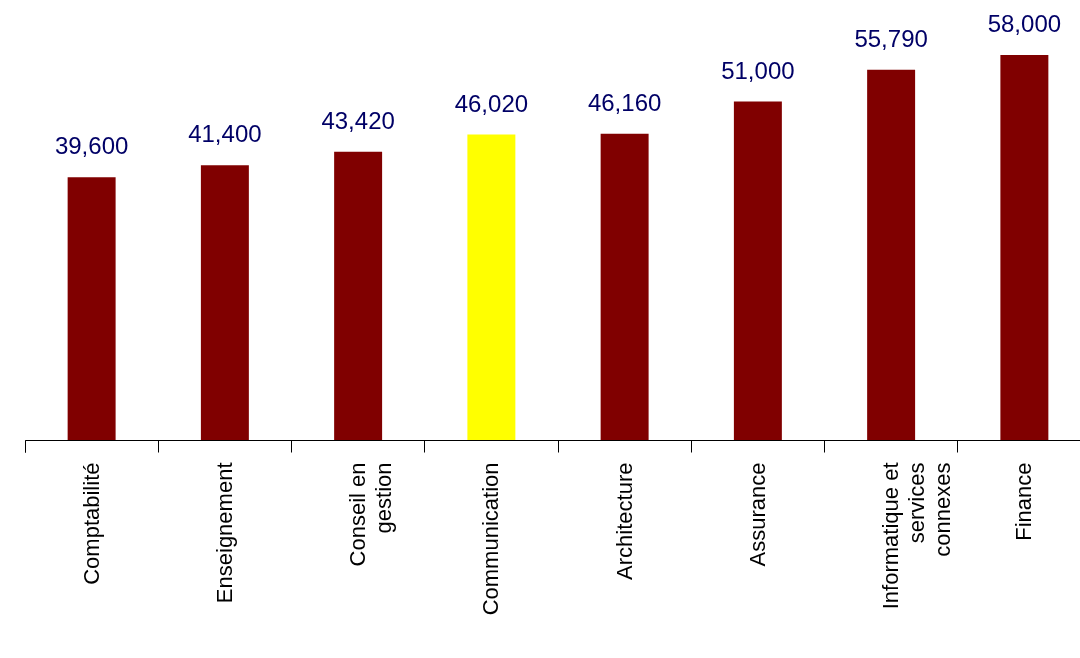  What do you see at coordinates (758, 70) in the screenshot?
I see `data-label: 51,000` at bounding box center [758, 70].